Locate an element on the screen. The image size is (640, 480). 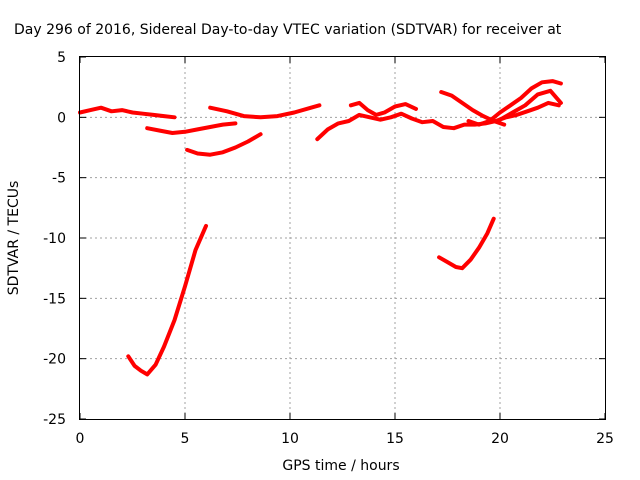
x-tick-label: 5 is located at coordinates (185, 439).